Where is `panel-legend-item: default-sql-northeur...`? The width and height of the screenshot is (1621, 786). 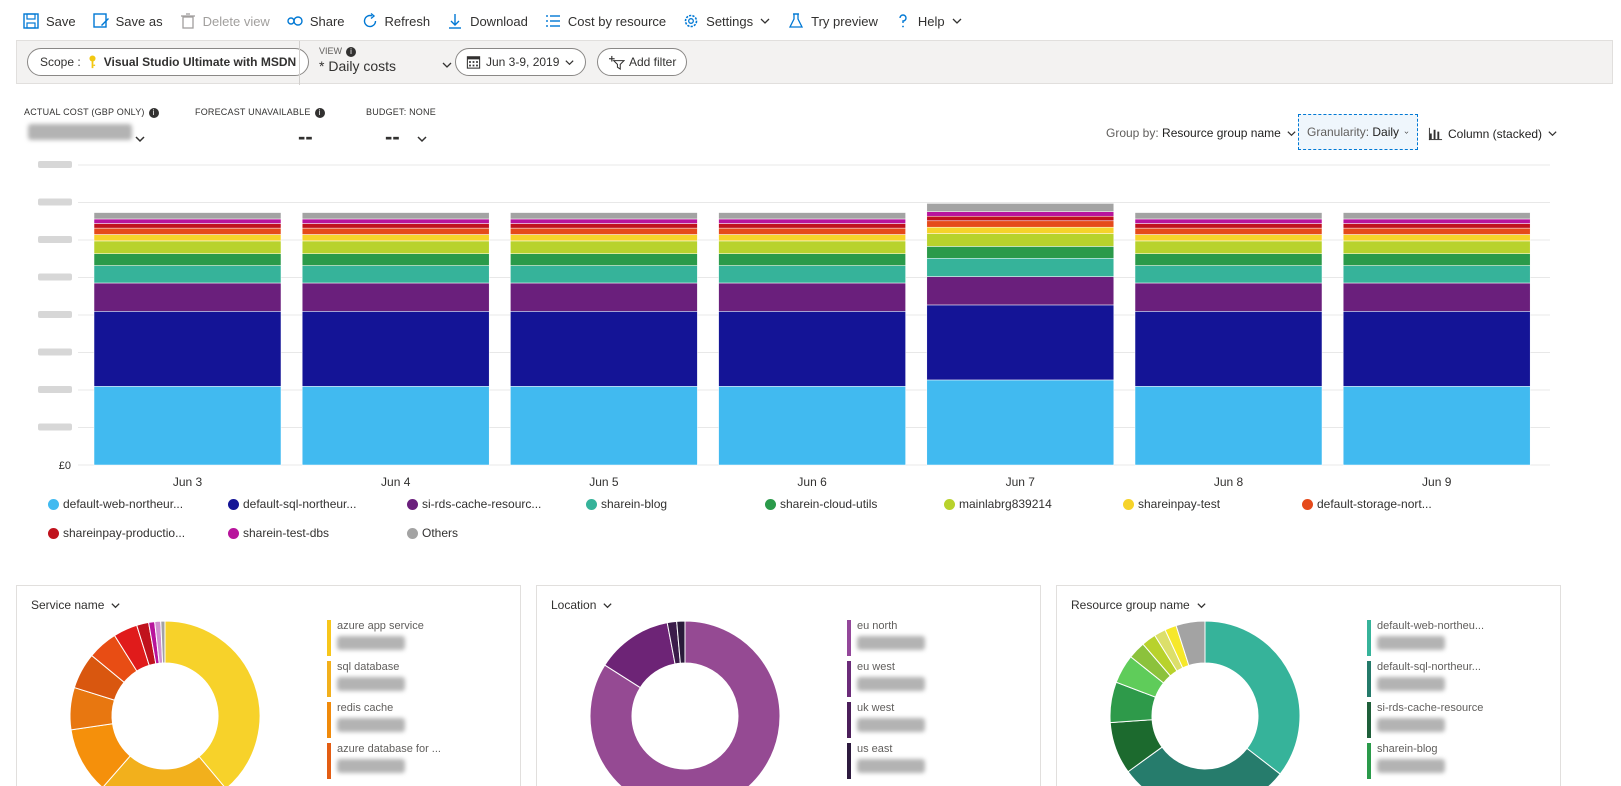
panel-legend-item: default-sql-northeur... is located at coordinates (1425, 681).